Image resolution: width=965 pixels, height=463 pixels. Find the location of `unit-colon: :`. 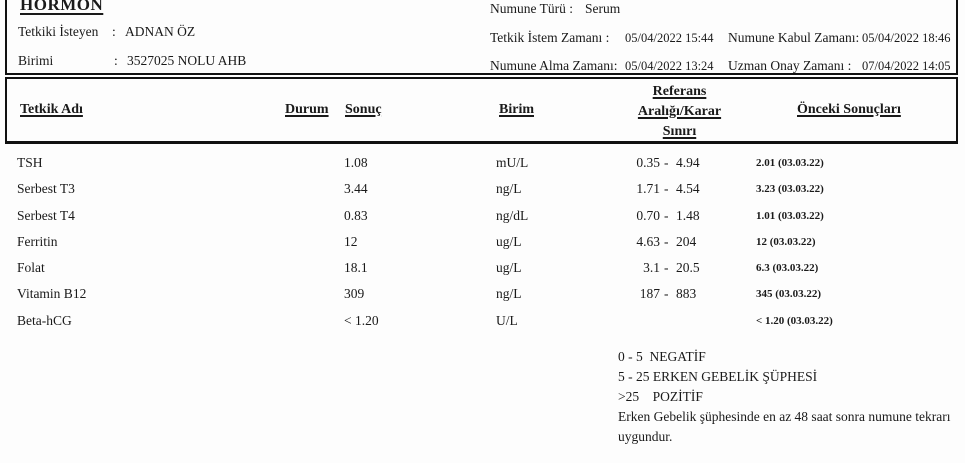

unit-colon: : is located at coordinates (116, 60).